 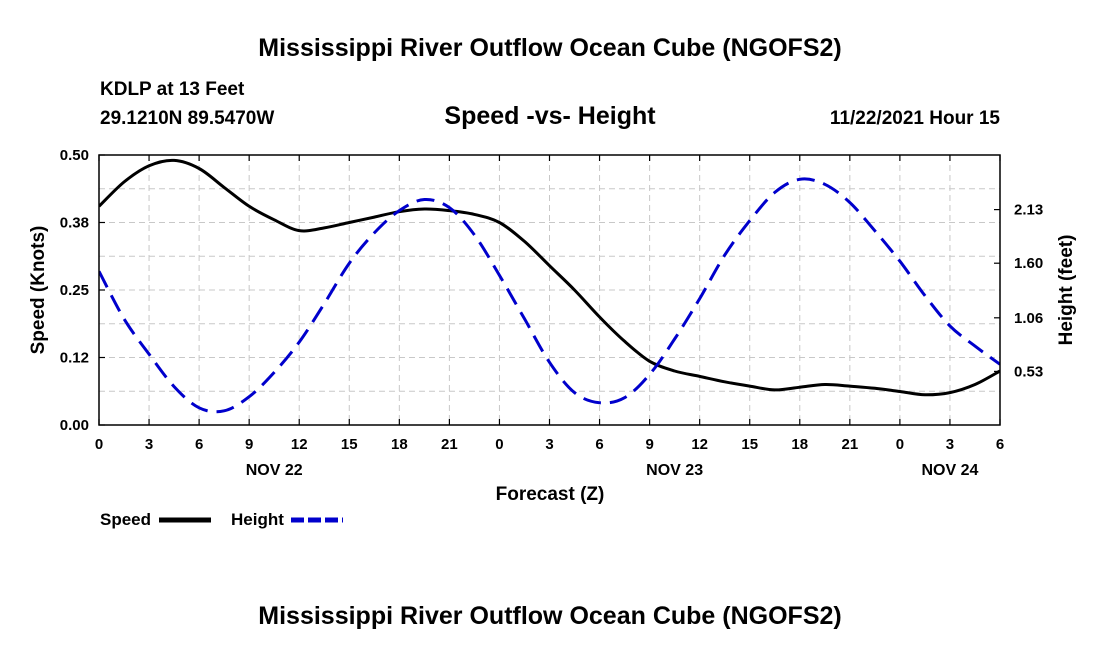 What do you see at coordinates (1028, 318) in the screenshot?
I see `y-right-tick-label: 1.06` at bounding box center [1028, 318].